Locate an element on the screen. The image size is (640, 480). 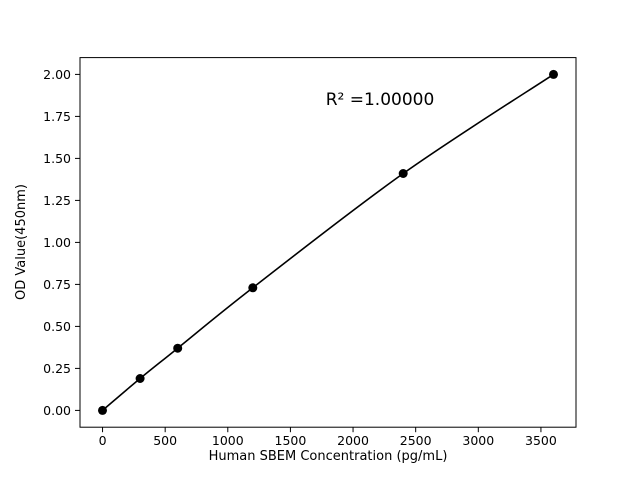
y-tick-label: 0.75 is located at coordinates (57, 284).